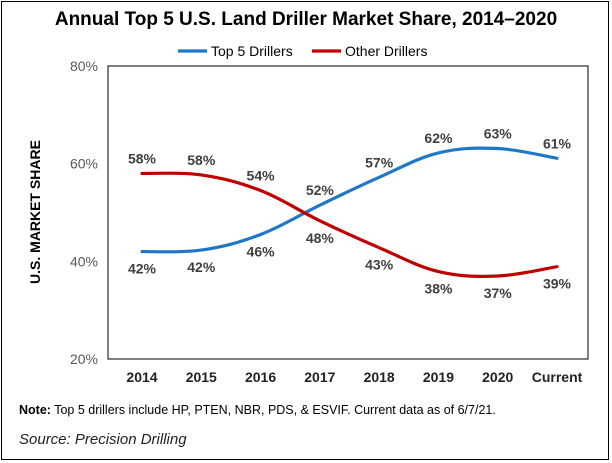  I want to click on x-tick-label: 2019, so click(438, 377).